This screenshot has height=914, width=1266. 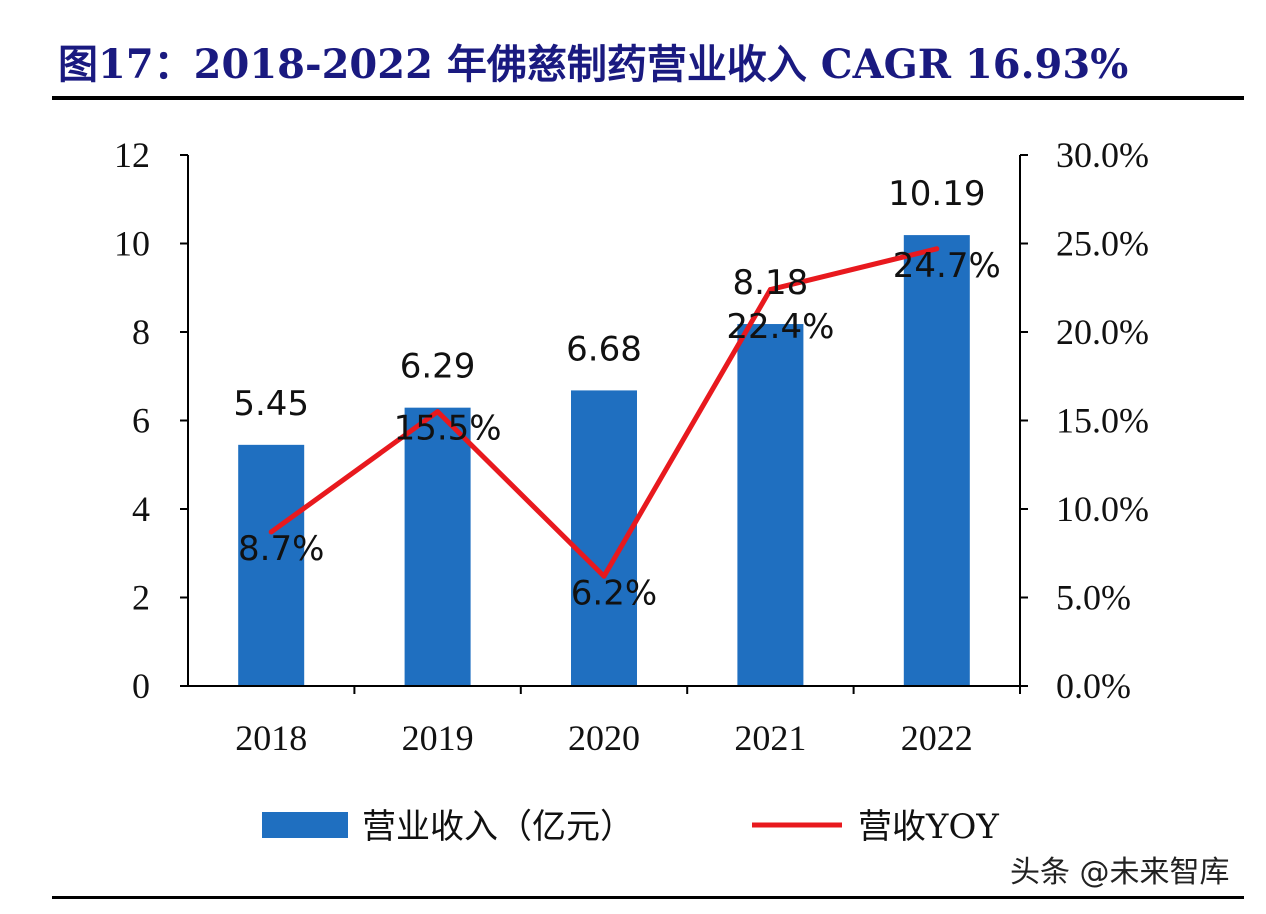 I want to click on right-tick-label: 25.0%, so click(x=1102, y=244).